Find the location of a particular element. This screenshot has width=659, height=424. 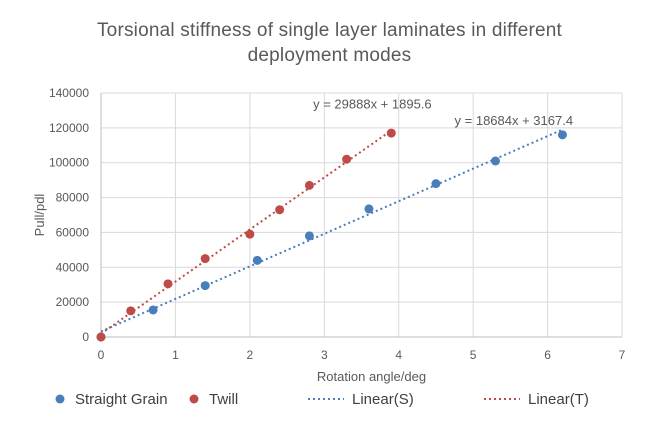

trendline-equation: y = 18684x + 3167.4 is located at coordinates (514, 120).